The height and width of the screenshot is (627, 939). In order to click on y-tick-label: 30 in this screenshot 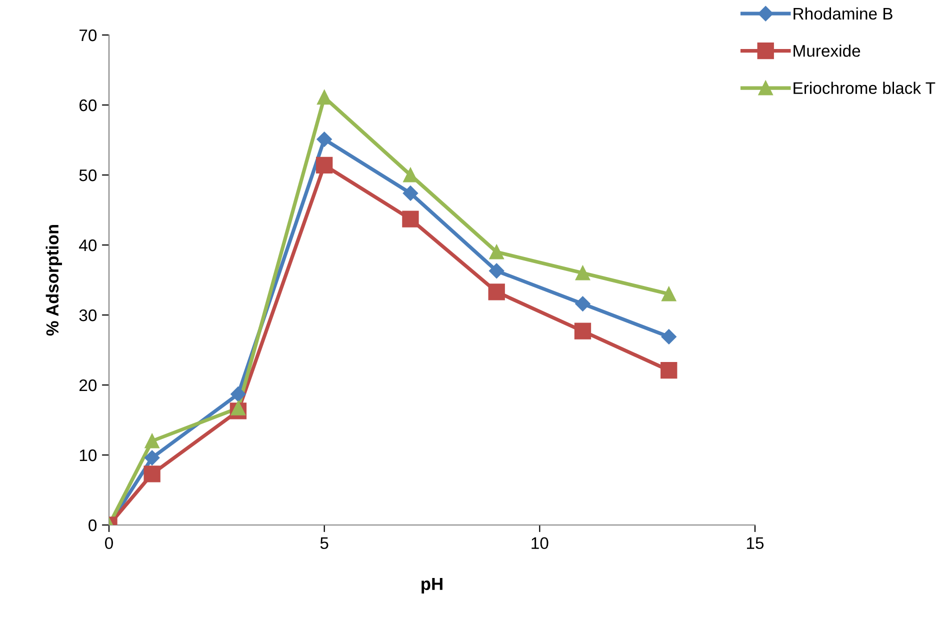, I will do `click(88, 315)`.